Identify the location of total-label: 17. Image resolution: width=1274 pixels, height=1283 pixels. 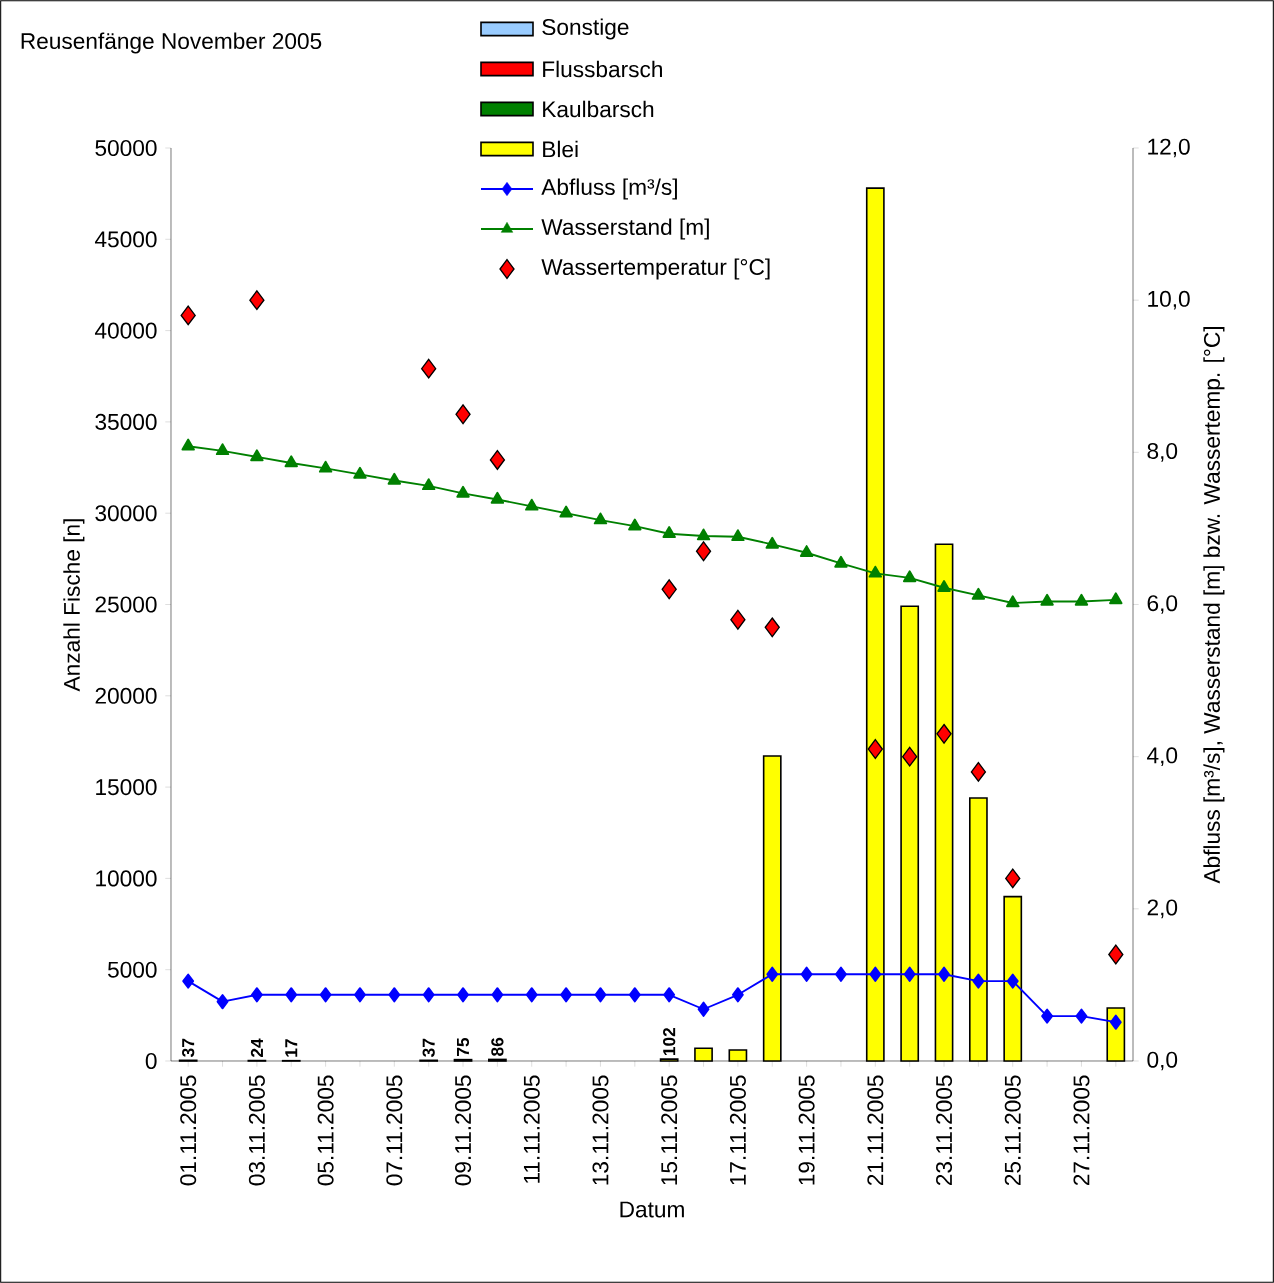
(291, 1048).